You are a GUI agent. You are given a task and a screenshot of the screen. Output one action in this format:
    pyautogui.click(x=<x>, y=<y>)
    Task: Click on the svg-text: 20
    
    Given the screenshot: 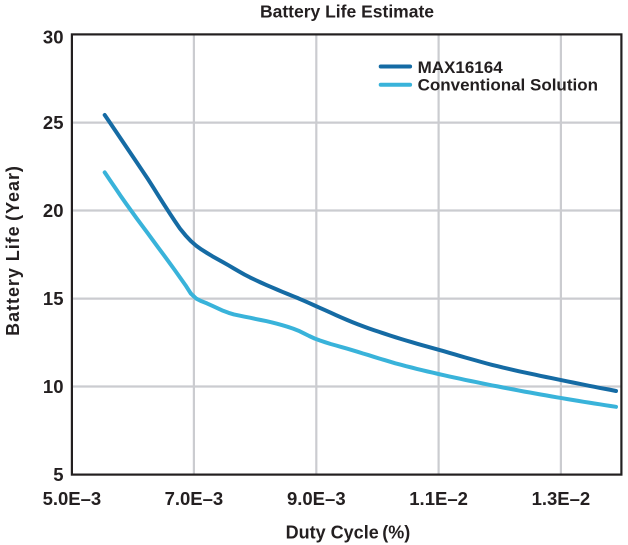 What is the action you would take?
    pyautogui.click(x=53, y=210)
    